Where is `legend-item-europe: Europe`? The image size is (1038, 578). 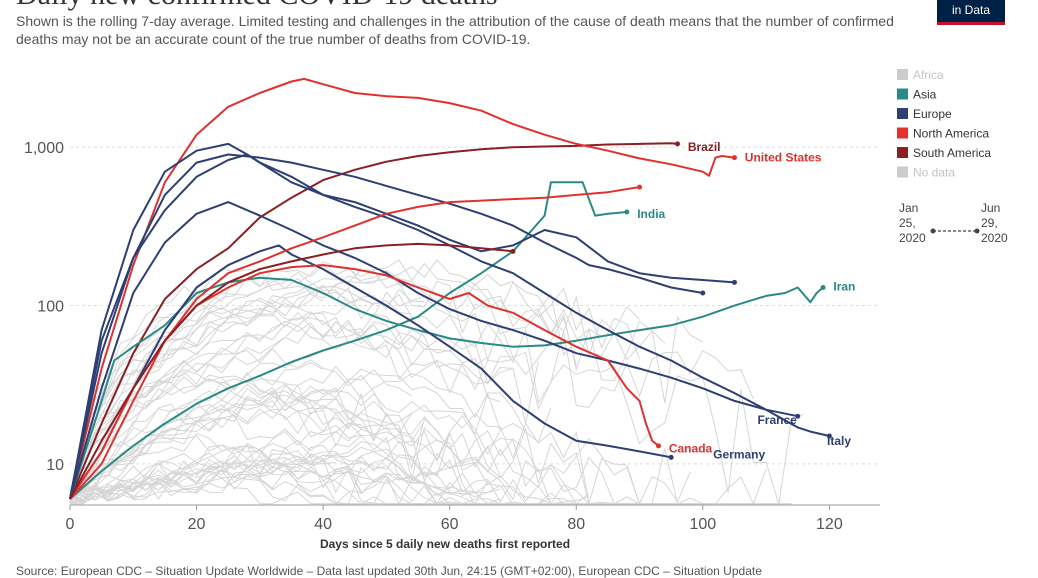
legend-item-europe: Europe is located at coordinates (924, 114).